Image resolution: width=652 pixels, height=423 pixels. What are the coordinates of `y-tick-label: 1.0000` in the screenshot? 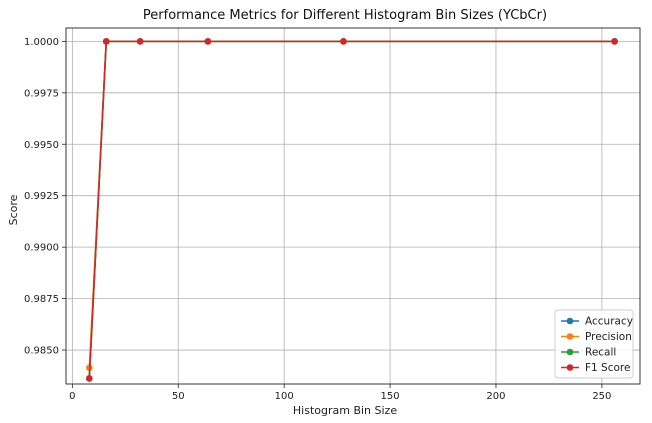 It's located at (41, 42).